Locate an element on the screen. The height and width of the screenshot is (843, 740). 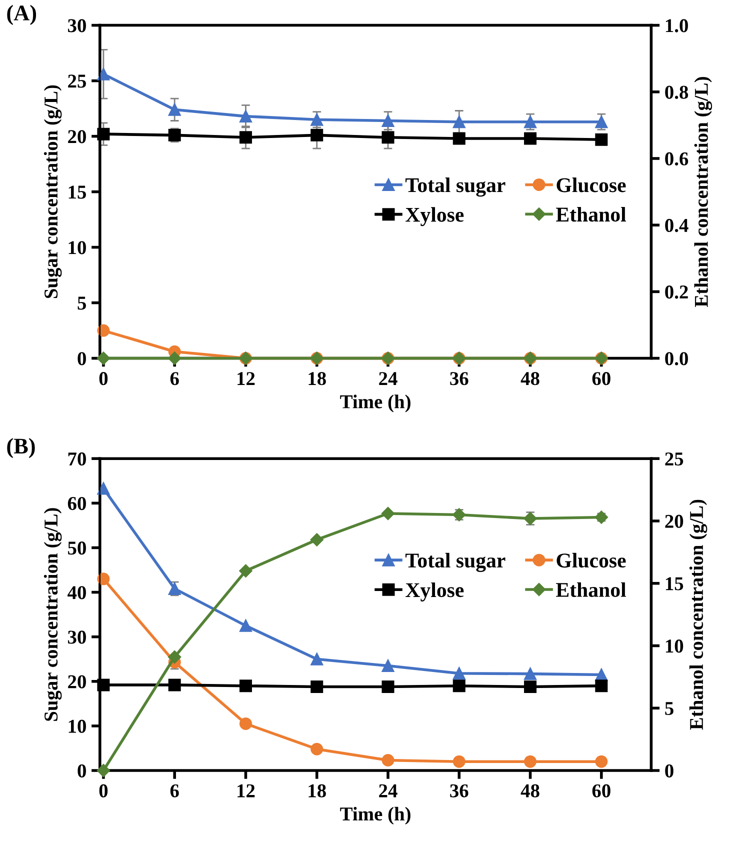
y2-tick-label: 0.0 is located at coordinates (676, 359).